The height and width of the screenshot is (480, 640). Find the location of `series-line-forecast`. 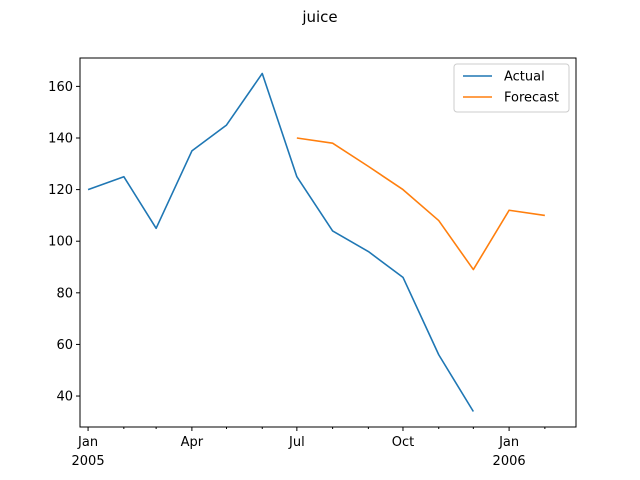

series-line-forecast is located at coordinates (420, 204).